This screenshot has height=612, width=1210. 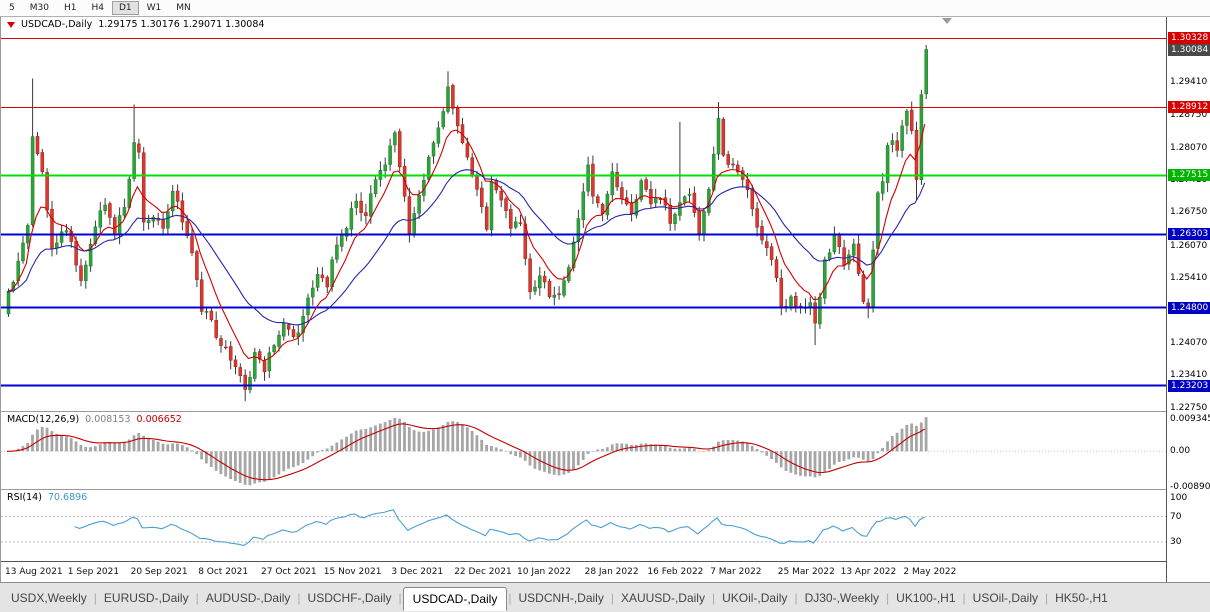 I want to click on chart-tab-usoil-daily: USOil-,Daily, so click(x=1005, y=597).